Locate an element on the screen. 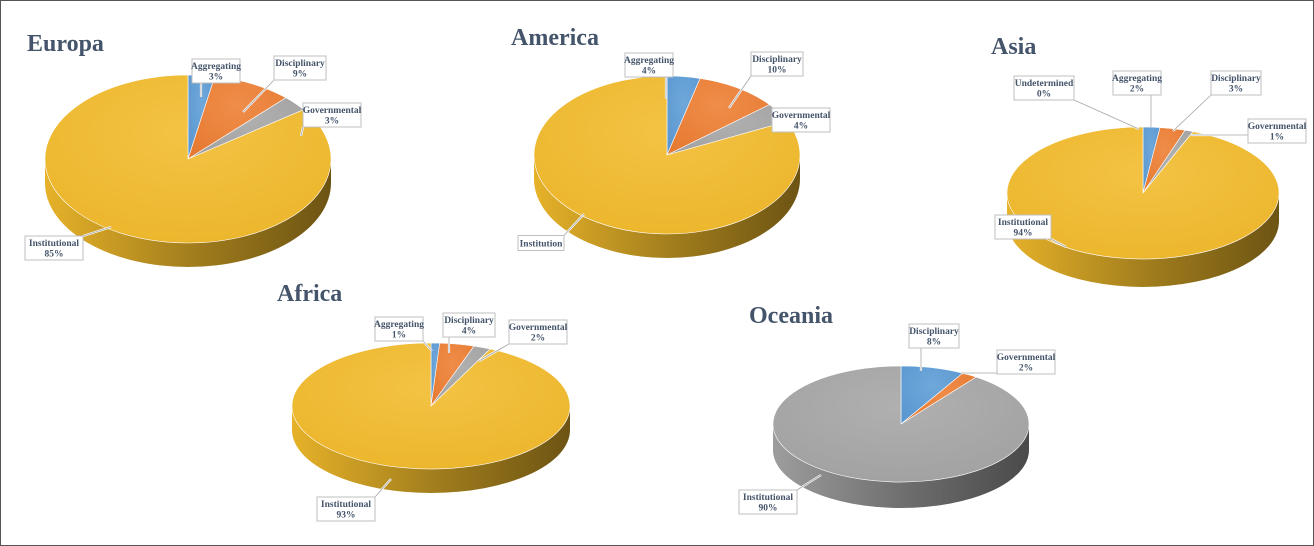 This screenshot has width=1314, height=546. data-label-value: 9% is located at coordinates (300, 75).